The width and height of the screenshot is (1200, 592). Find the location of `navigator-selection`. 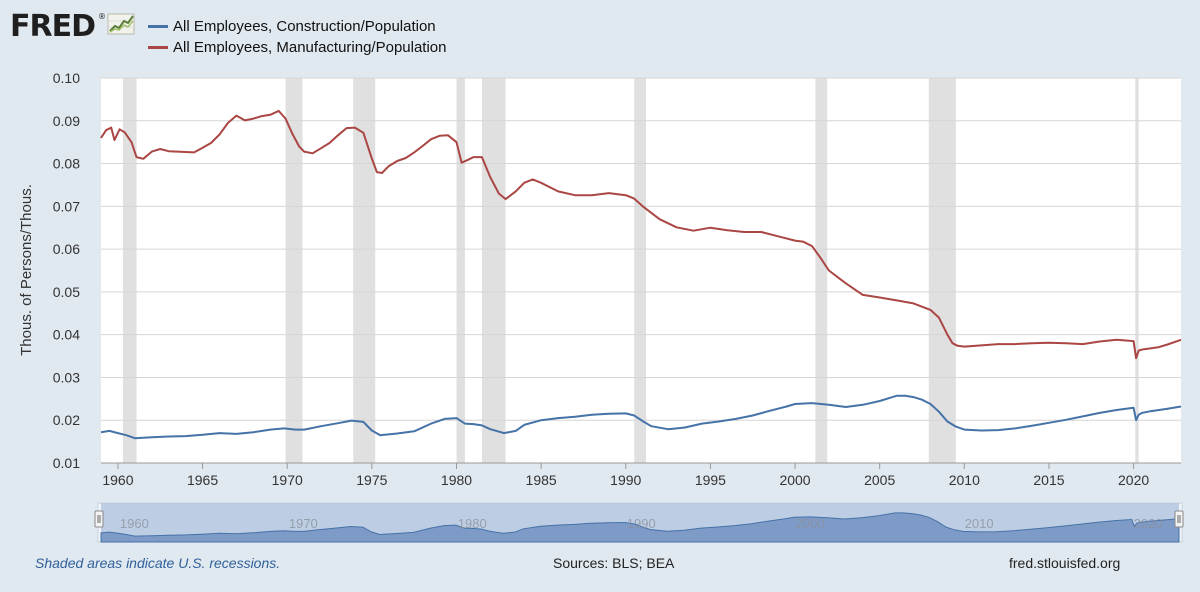

navigator-selection is located at coordinates (640, 522).